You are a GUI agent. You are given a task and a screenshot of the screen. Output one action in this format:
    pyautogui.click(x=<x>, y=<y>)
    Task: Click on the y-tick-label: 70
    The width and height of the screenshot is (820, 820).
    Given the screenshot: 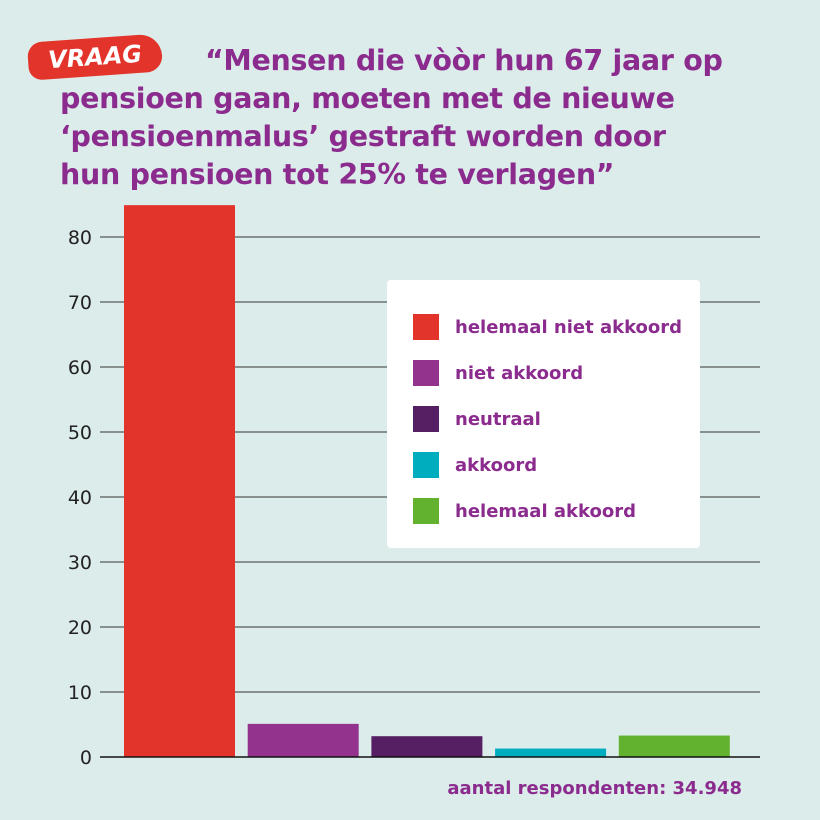 What is the action you would take?
    pyautogui.click(x=80, y=303)
    